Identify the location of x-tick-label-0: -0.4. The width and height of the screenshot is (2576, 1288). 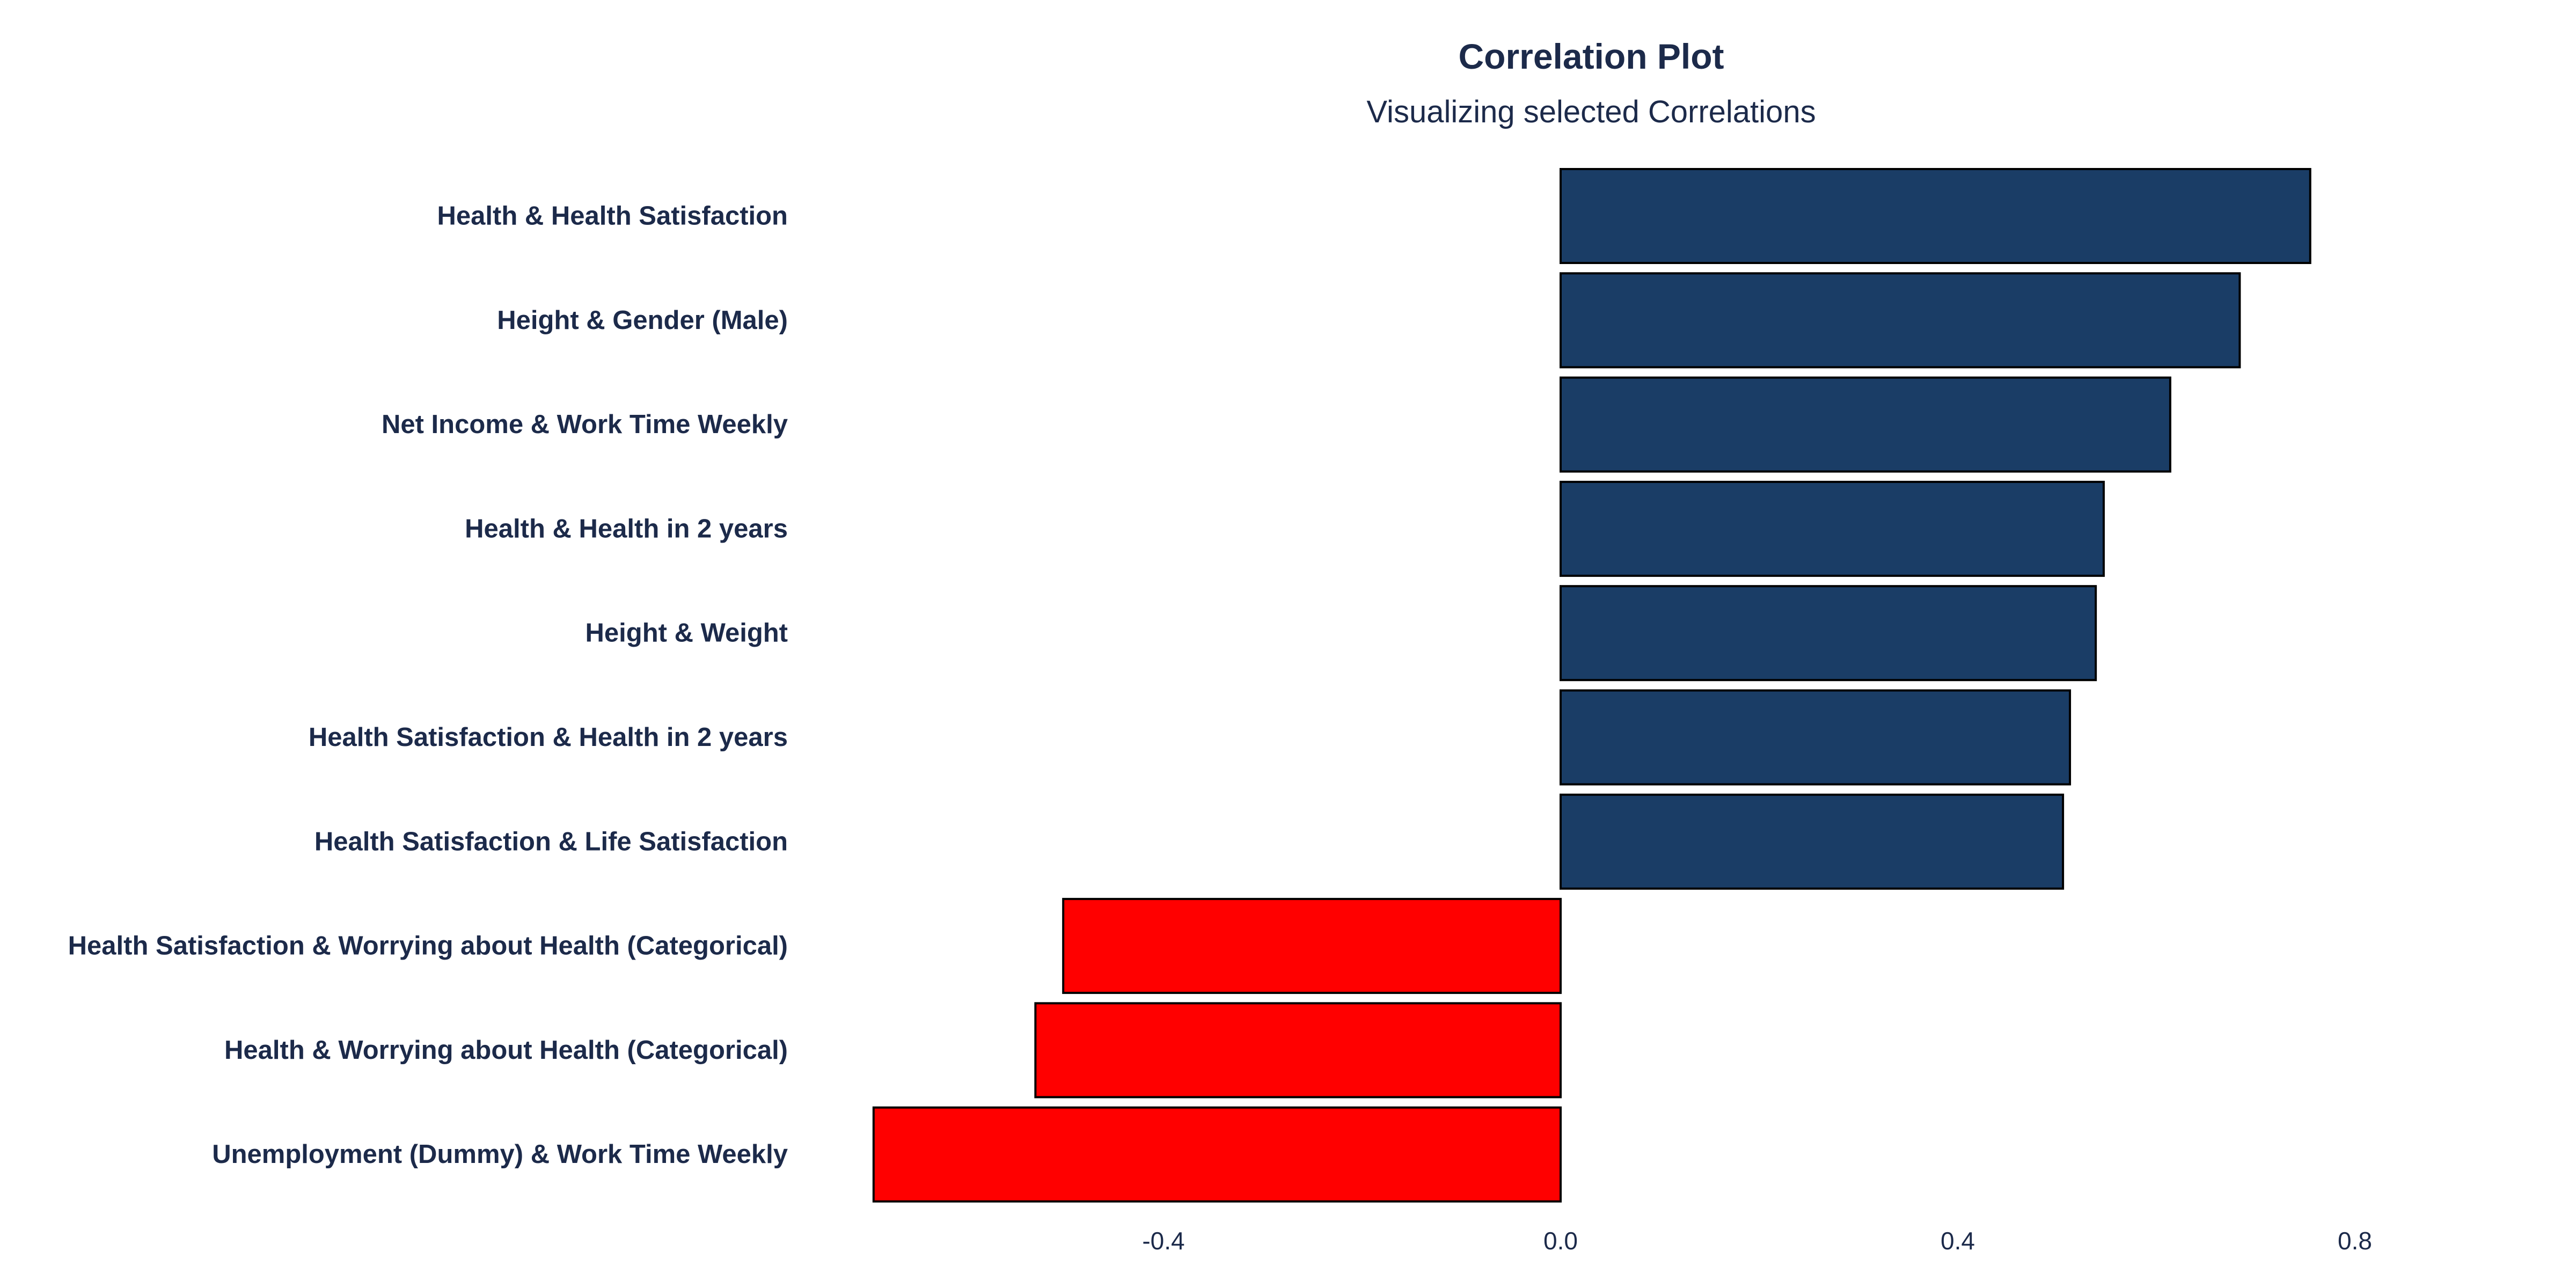
(1163, 1241).